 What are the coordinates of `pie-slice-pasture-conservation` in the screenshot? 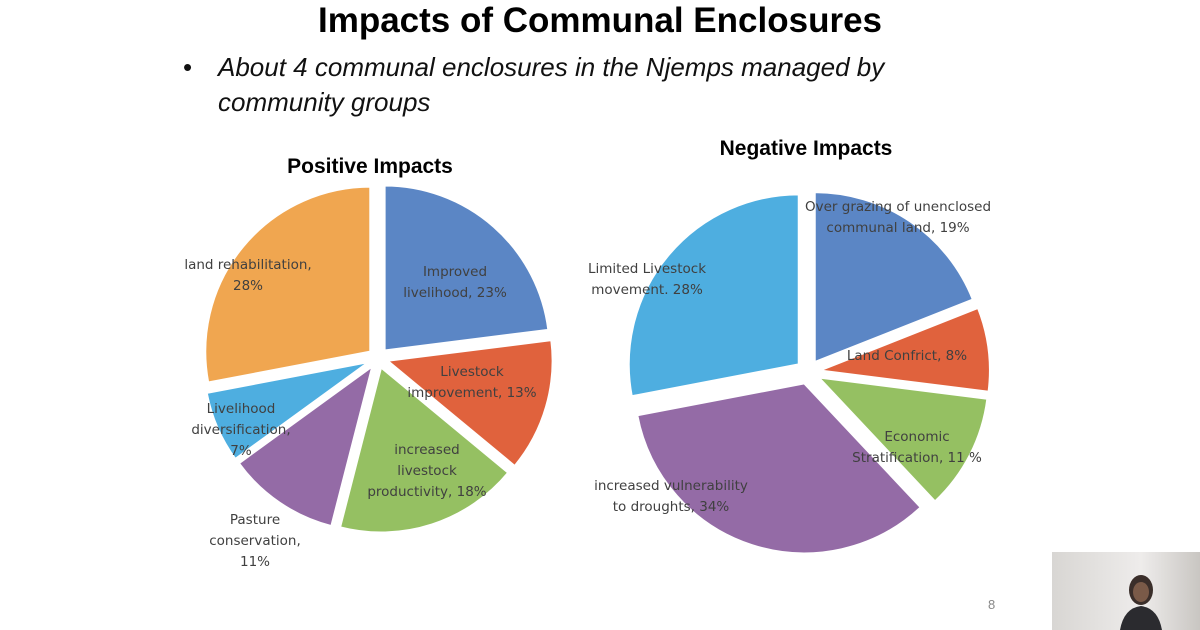 It's located at (306, 445).